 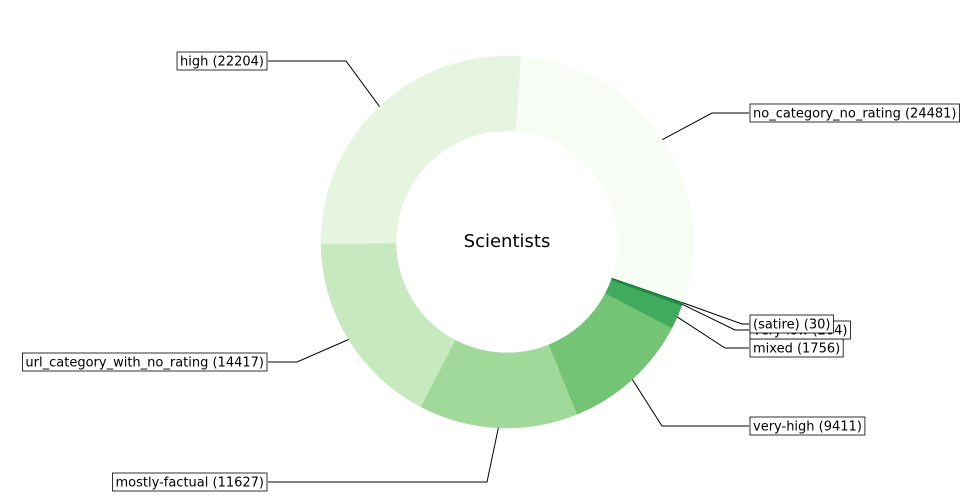 I want to click on label-group: url_category_with_no_rating (14417), so click(x=145, y=362).